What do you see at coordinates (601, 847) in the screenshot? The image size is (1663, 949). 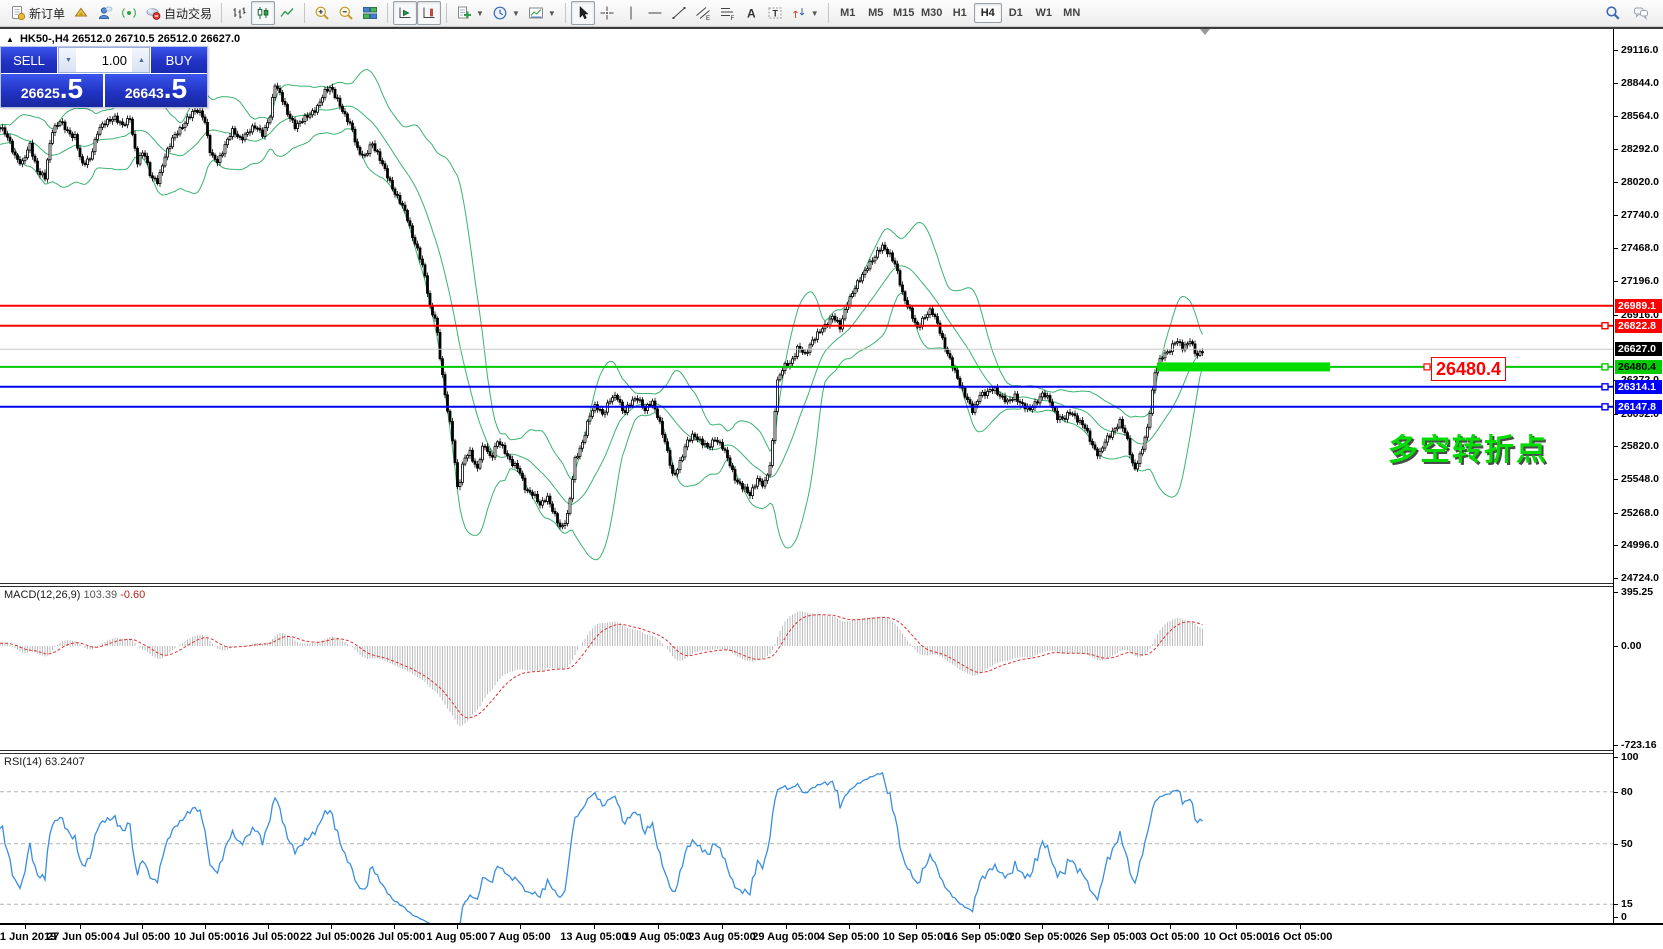 I see `rsi-line` at bounding box center [601, 847].